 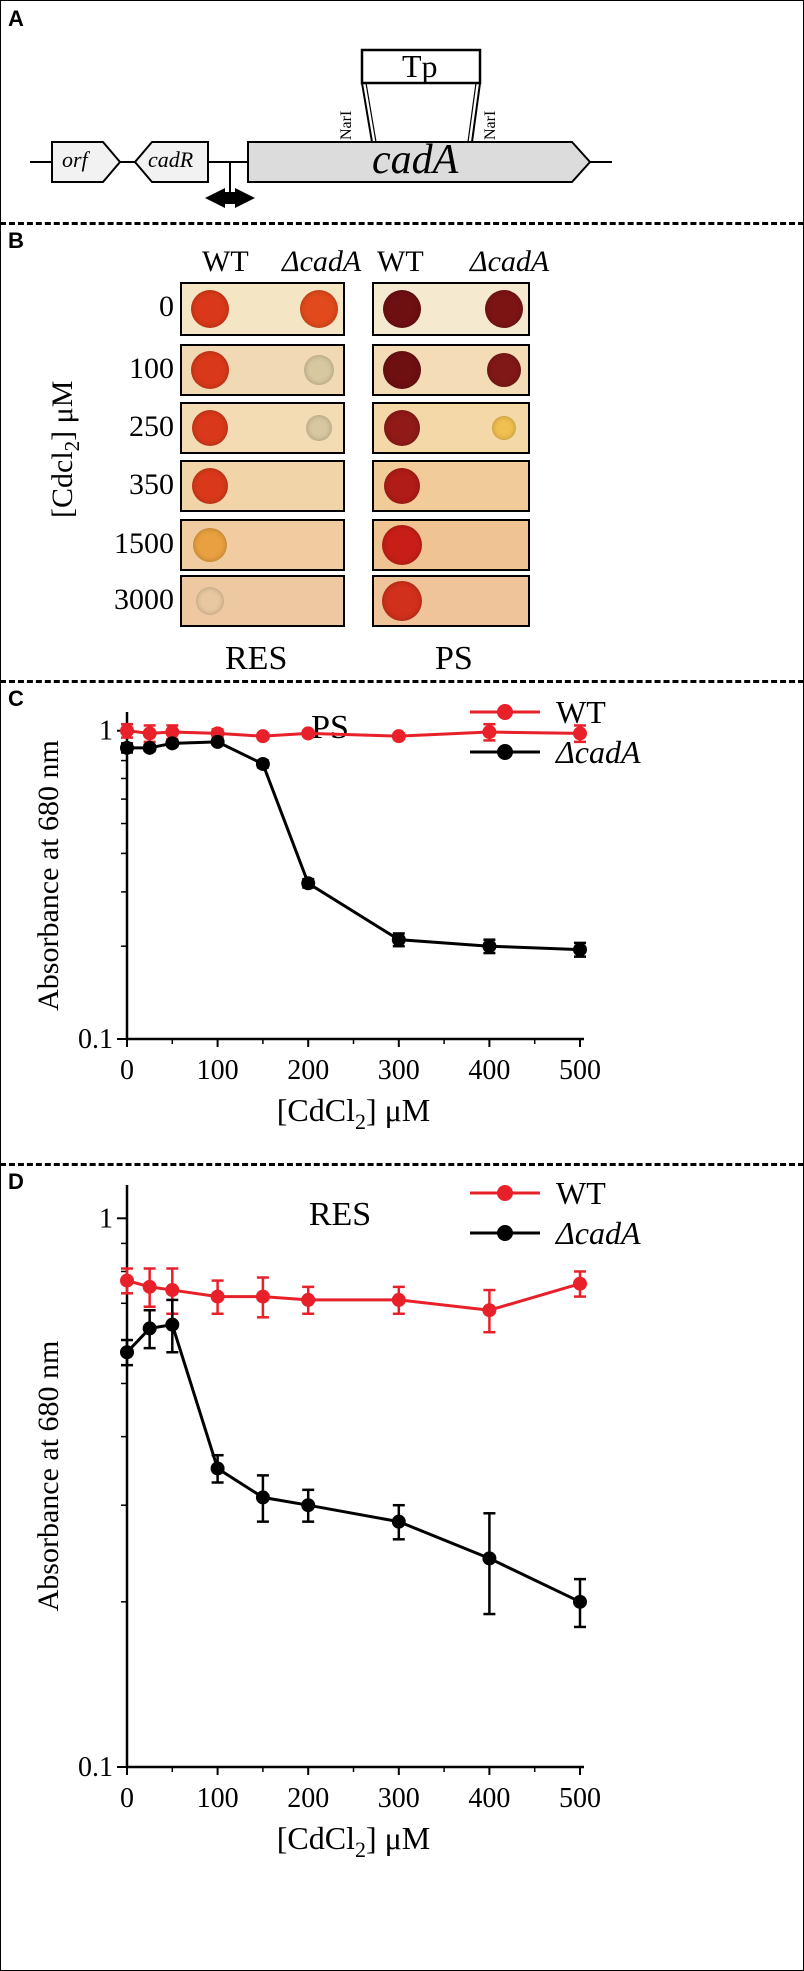 I want to click on divider-bc, so click(x=402, y=681).